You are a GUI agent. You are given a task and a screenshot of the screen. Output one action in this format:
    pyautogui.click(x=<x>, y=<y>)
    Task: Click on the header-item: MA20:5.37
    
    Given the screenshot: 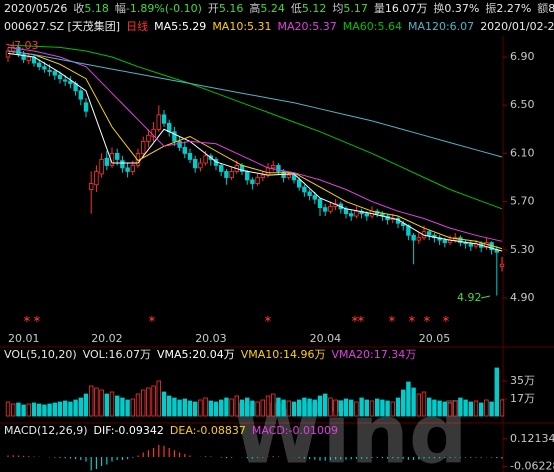 What is the action you would take?
    pyautogui.click(x=307, y=26)
    